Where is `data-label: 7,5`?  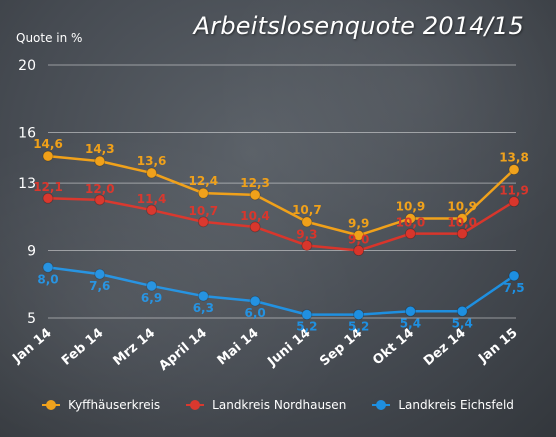
data-label: 7,5 is located at coordinates (513, 288).